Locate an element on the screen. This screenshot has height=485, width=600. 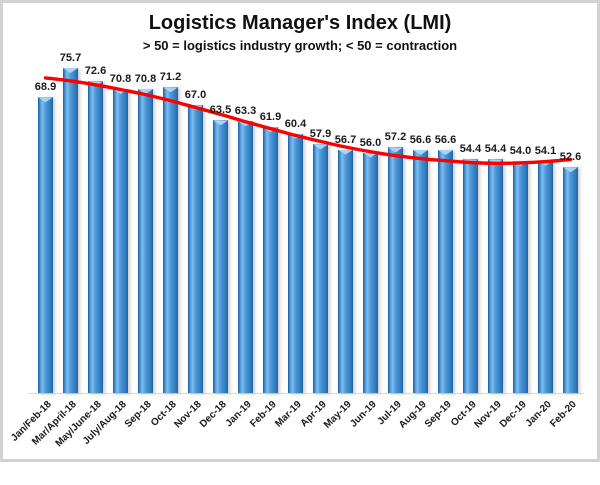
bar-value-label: 75.7 is located at coordinates (70, 58).